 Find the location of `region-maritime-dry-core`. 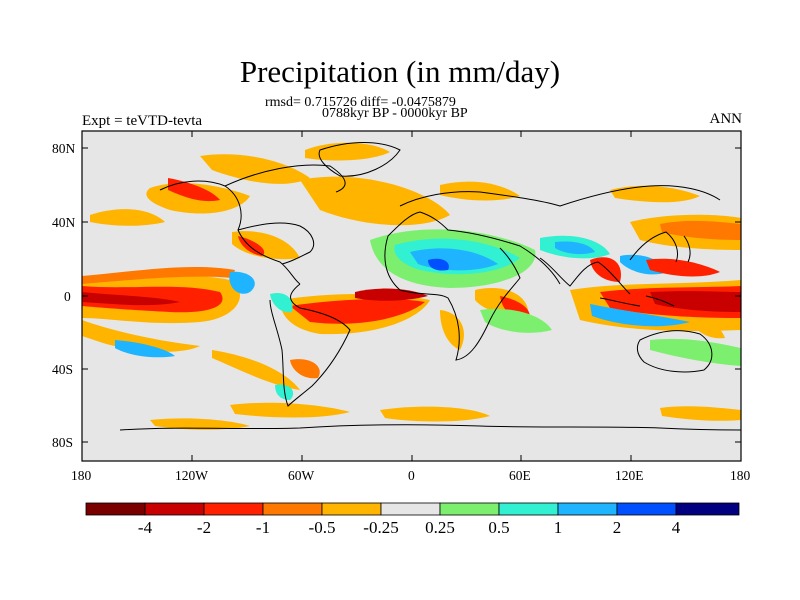

region-maritime-dry-core is located at coordinates (695, 301).